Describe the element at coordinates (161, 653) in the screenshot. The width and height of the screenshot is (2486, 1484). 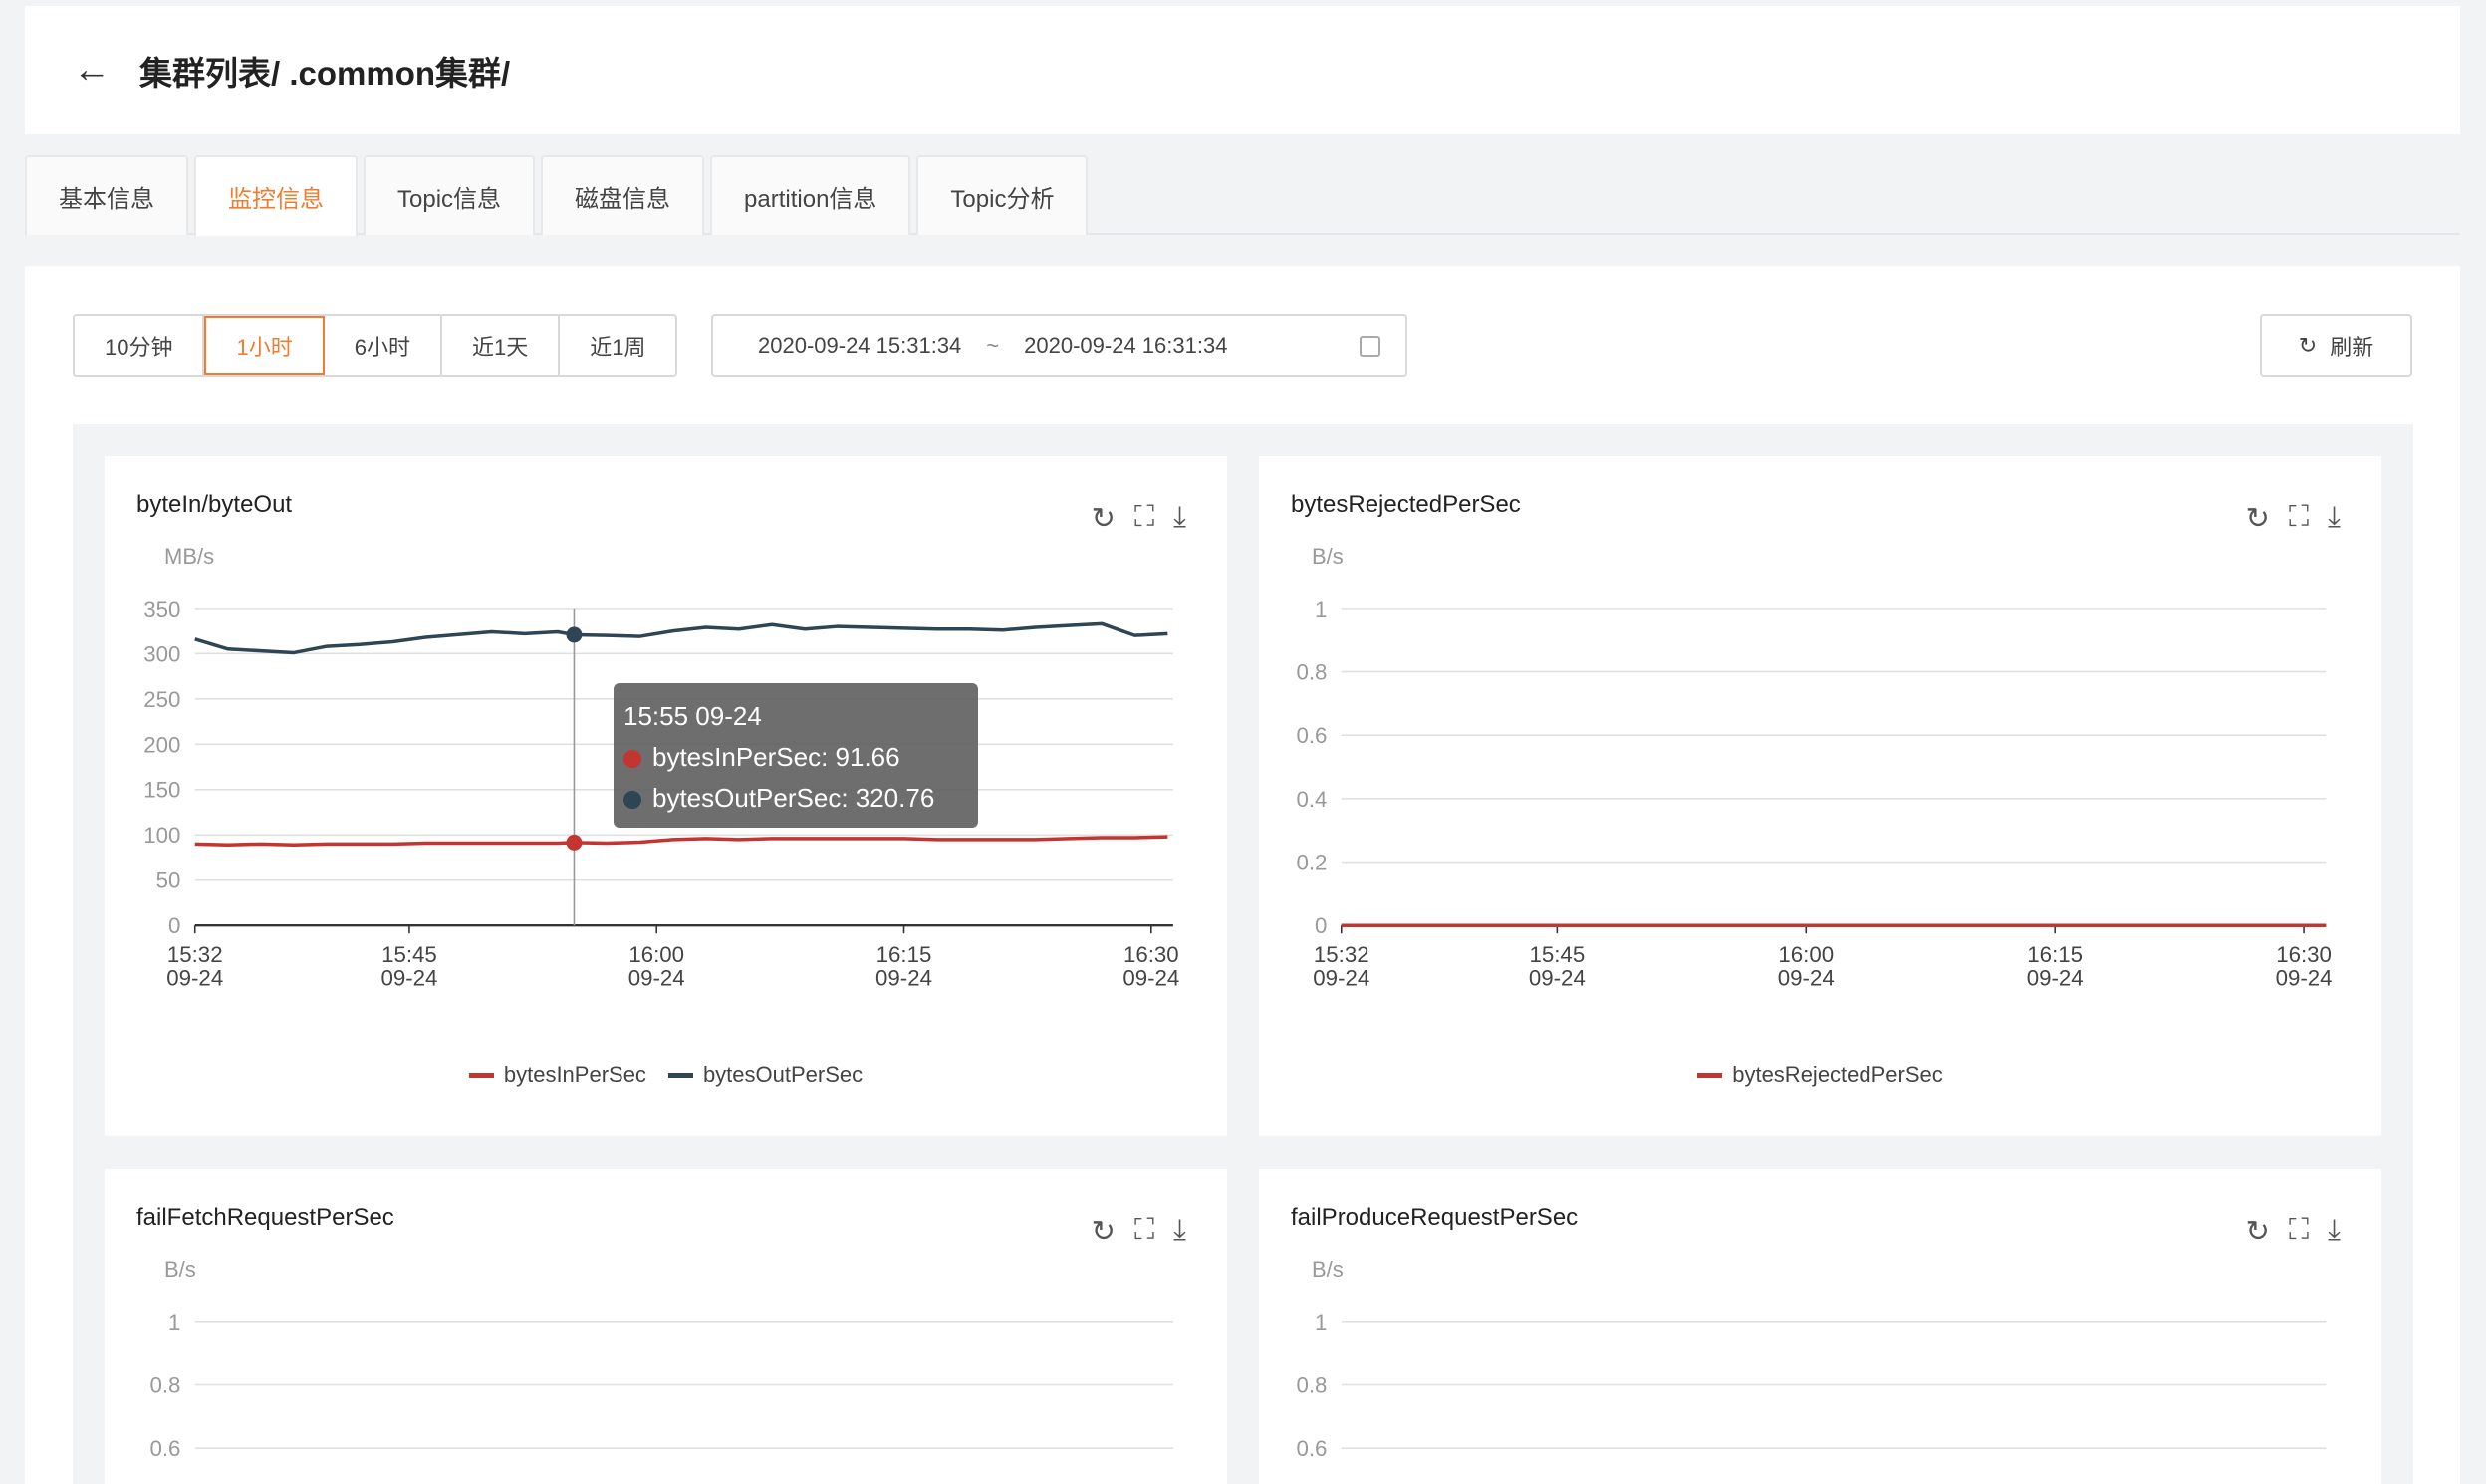
I see `y-tick-label: 300` at that location.